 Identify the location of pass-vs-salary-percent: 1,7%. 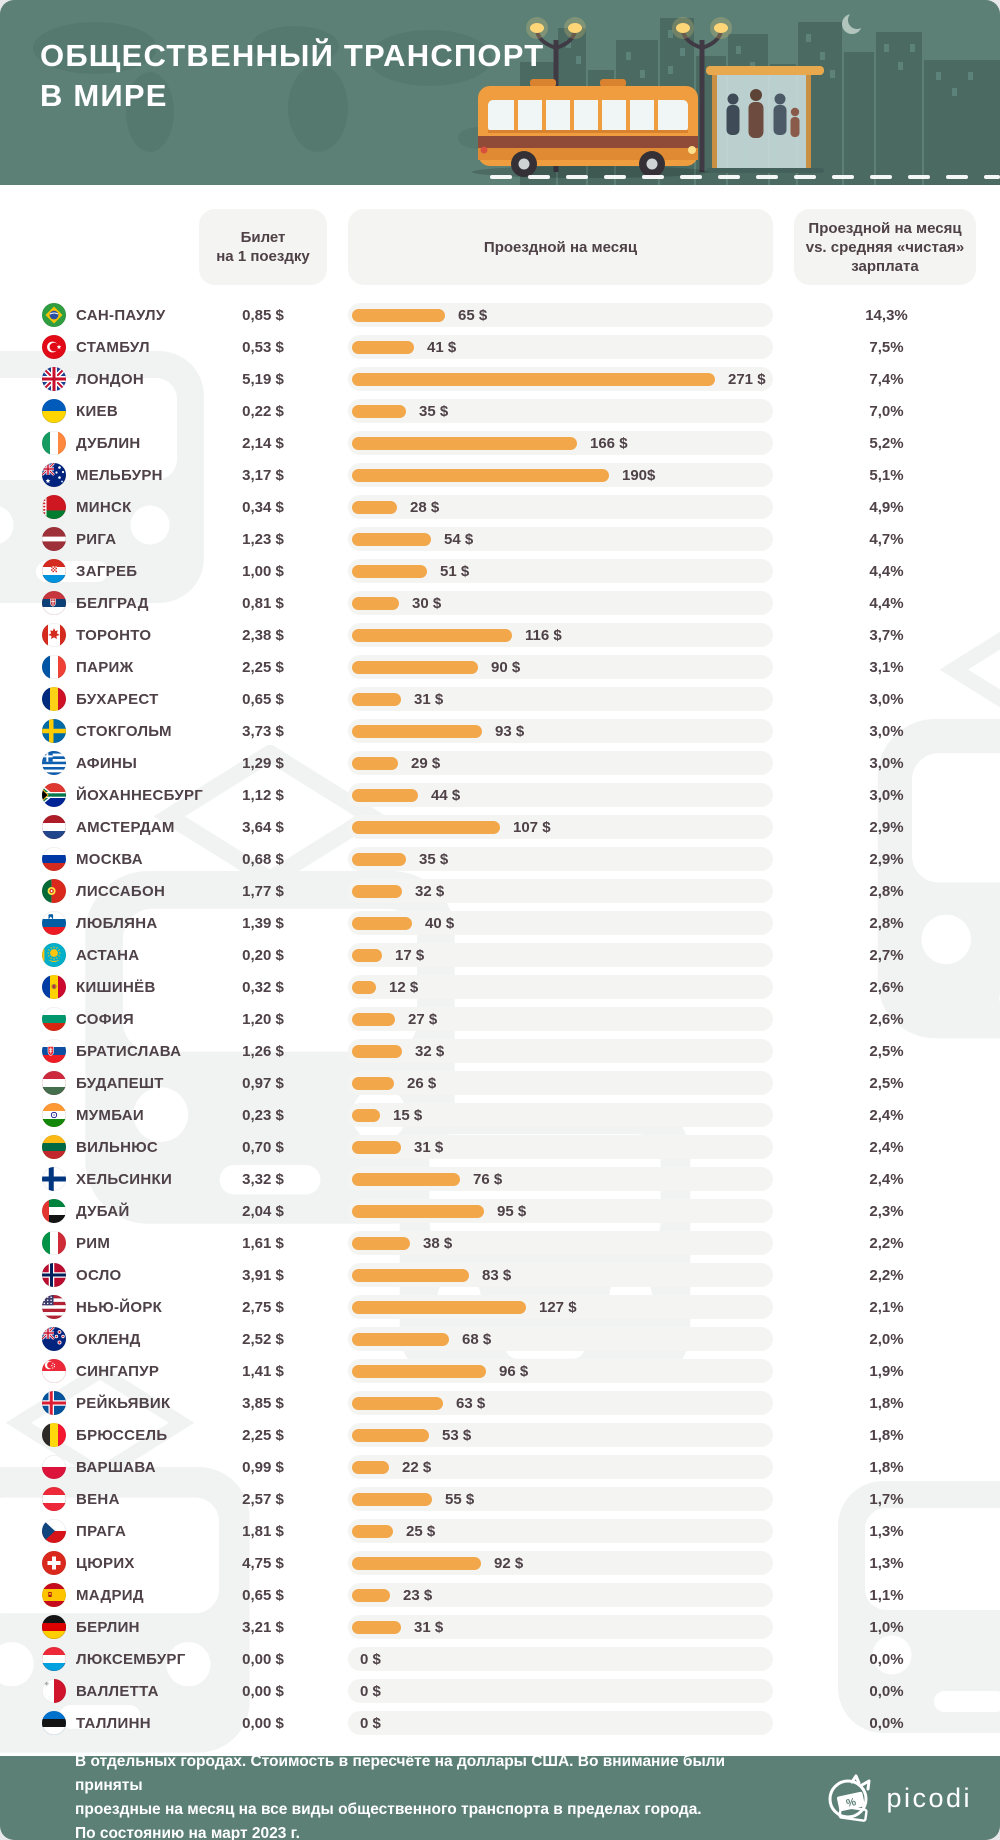
(886, 1499).